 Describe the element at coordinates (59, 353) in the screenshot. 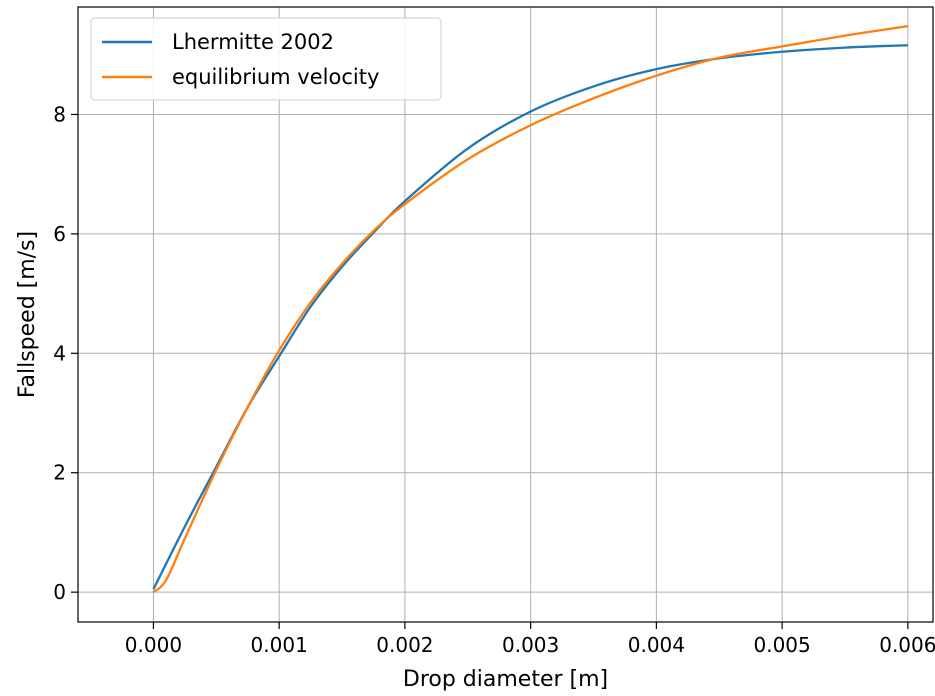

I see `y-tick-label: 4` at that location.